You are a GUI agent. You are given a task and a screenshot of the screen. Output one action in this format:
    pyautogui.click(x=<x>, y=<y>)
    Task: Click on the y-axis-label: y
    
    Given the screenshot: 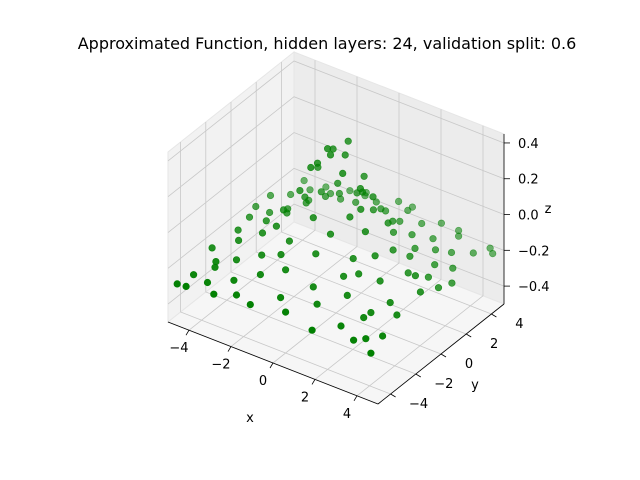 What is the action you would take?
    pyautogui.click(x=475, y=385)
    